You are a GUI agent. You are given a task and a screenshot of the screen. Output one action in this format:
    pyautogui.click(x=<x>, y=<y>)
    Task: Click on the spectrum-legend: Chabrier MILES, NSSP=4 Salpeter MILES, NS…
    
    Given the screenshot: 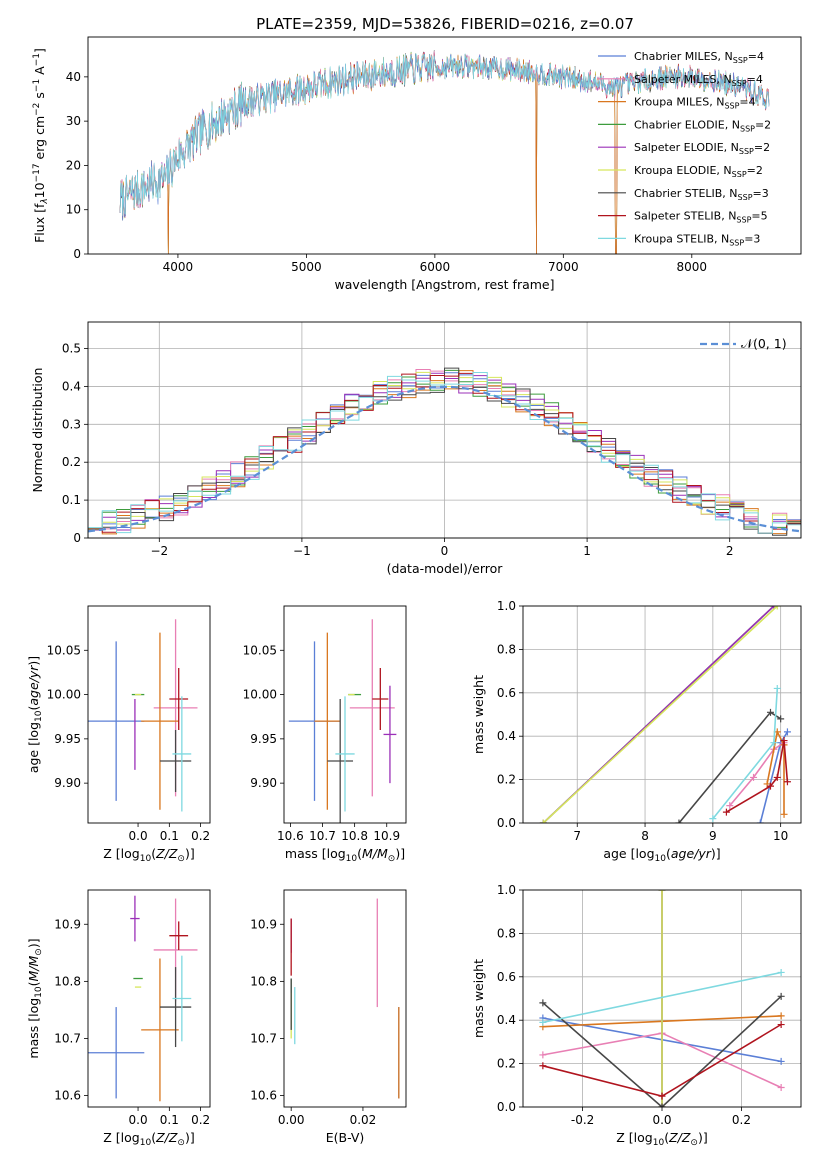 What is the action you would take?
    pyautogui.click(x=684, y=148)
    